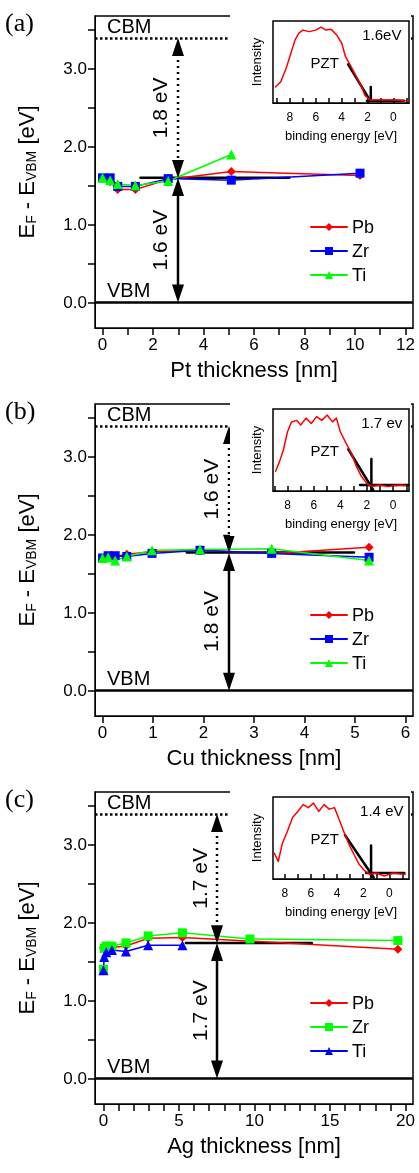  Describe the element at coordinates (153, 732) in the screenshot. I see `x-tick-label: 1` at that location.